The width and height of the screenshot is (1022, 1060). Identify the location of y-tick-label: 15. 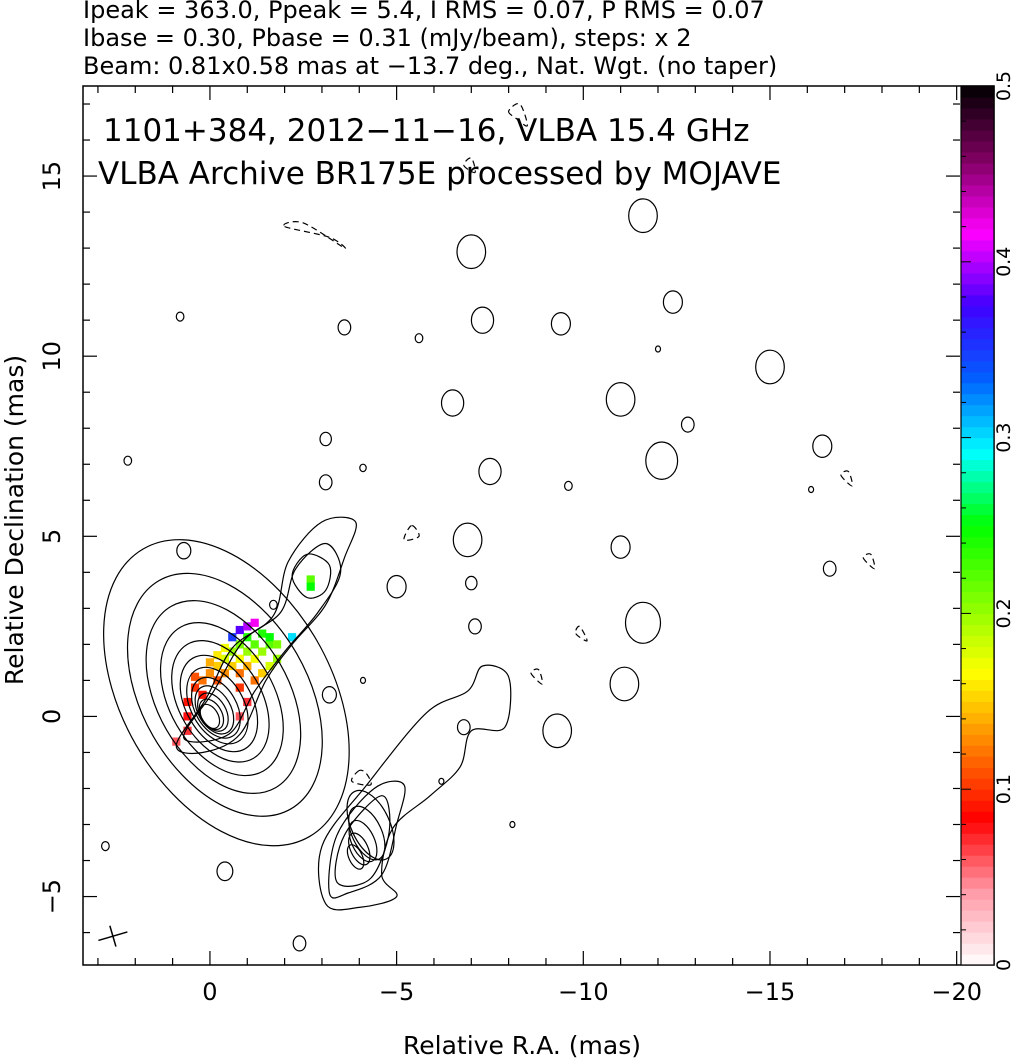
(52, 176).